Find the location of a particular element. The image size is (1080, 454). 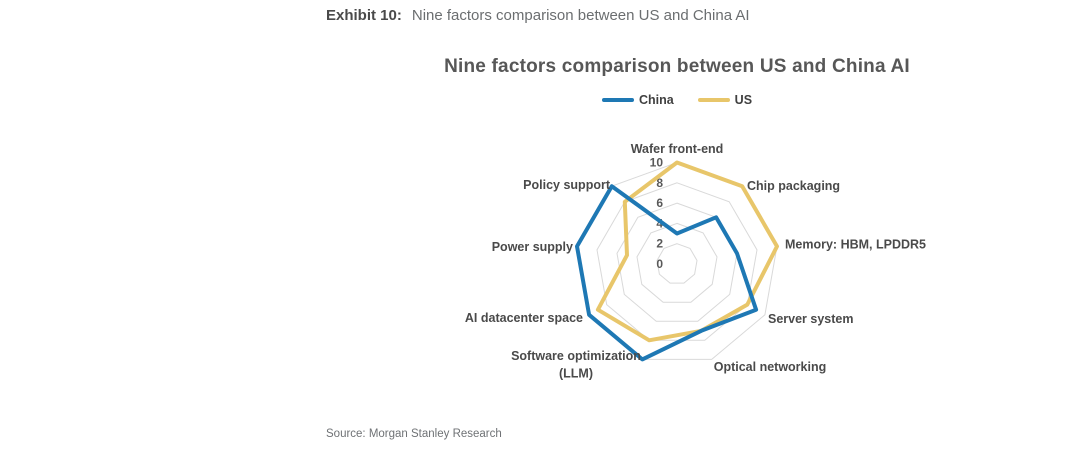

exhibit-label: Exhibit 10: is located at coordinates (364, 15).